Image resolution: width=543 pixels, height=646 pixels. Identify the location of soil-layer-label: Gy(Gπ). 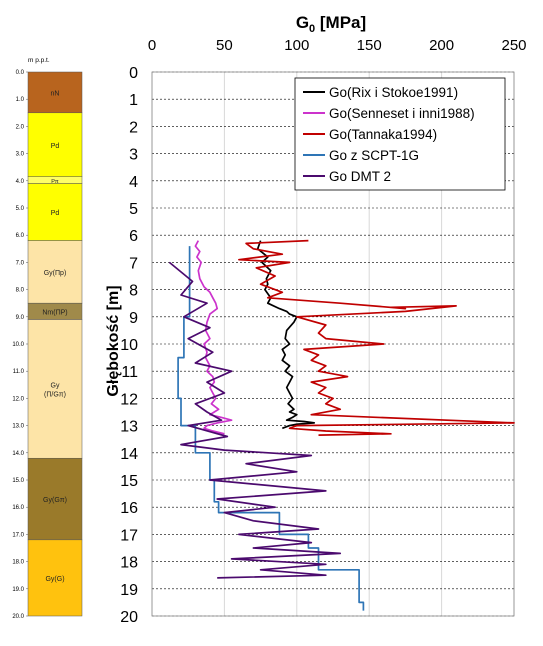
(55, 500).